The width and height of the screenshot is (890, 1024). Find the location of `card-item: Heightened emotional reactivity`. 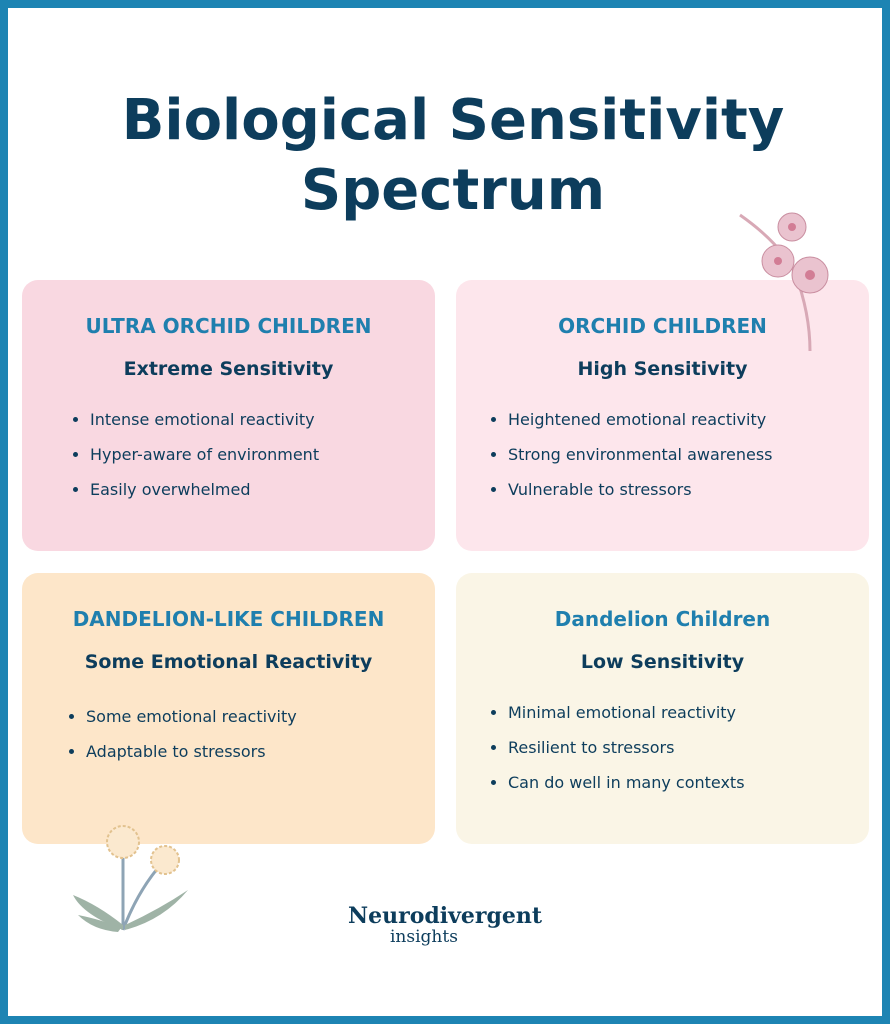

card-item: Heightened emotional reactivity is located at coordinates (688, 419).